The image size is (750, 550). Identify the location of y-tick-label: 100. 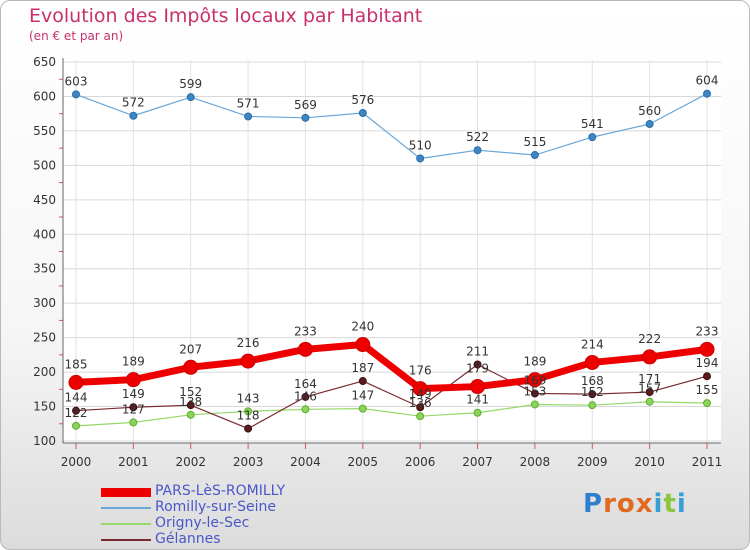
(44, 441).